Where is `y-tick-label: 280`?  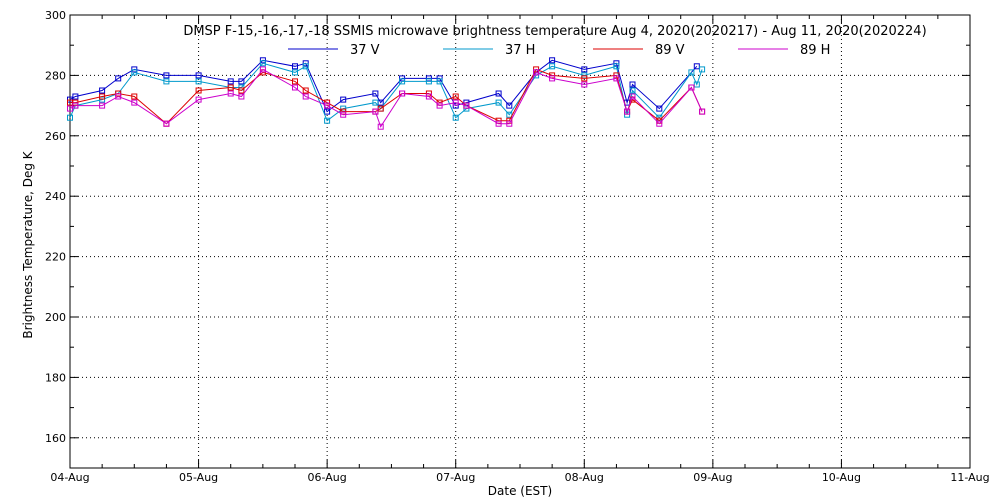
y-tick-label: 280 is located at coordinates (55, 75).